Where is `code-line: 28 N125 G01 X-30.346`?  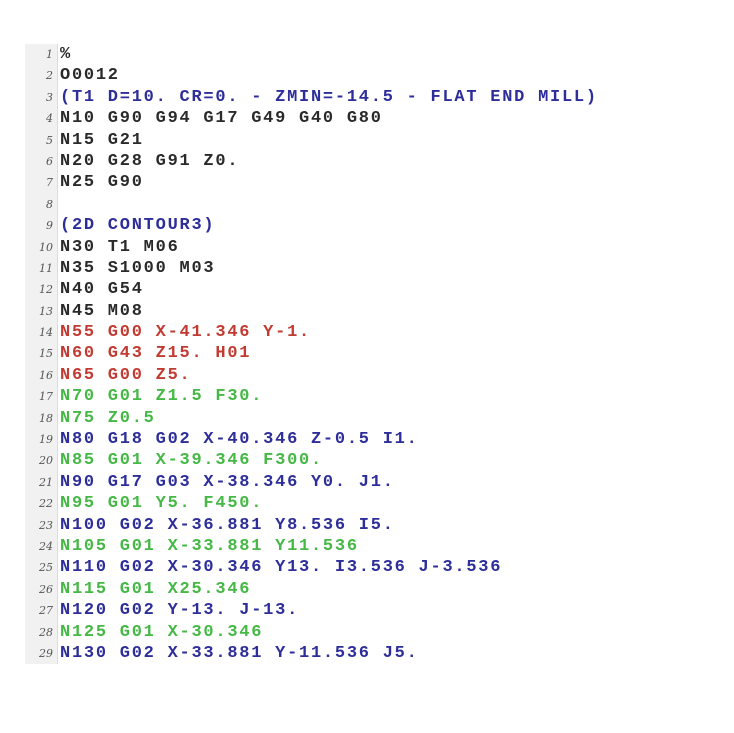
code-line: 28 N125 G01 X-30.346 is located at coordinates (143, 632).